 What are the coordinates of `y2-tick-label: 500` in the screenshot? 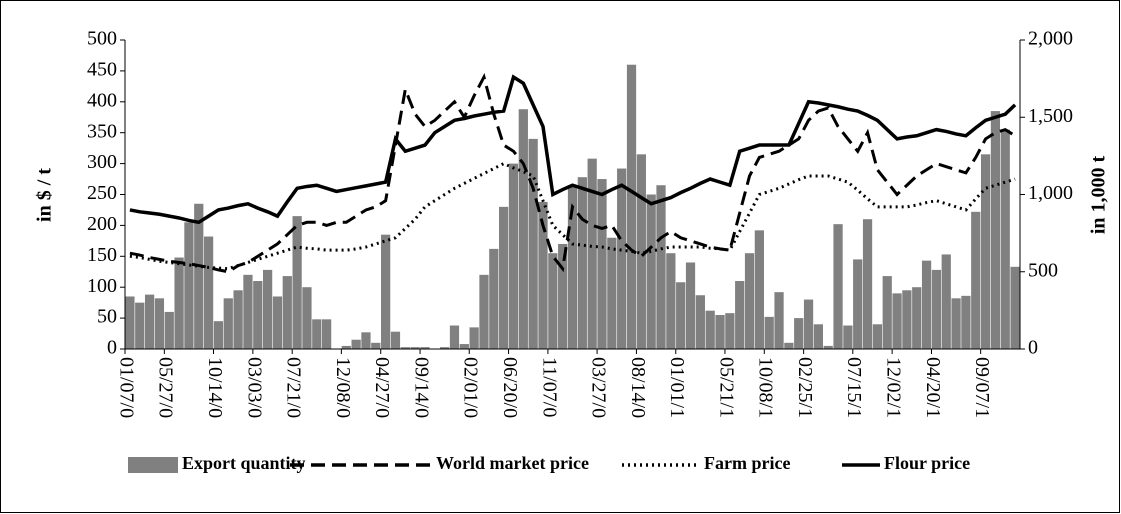 It's located at (1043, 270).